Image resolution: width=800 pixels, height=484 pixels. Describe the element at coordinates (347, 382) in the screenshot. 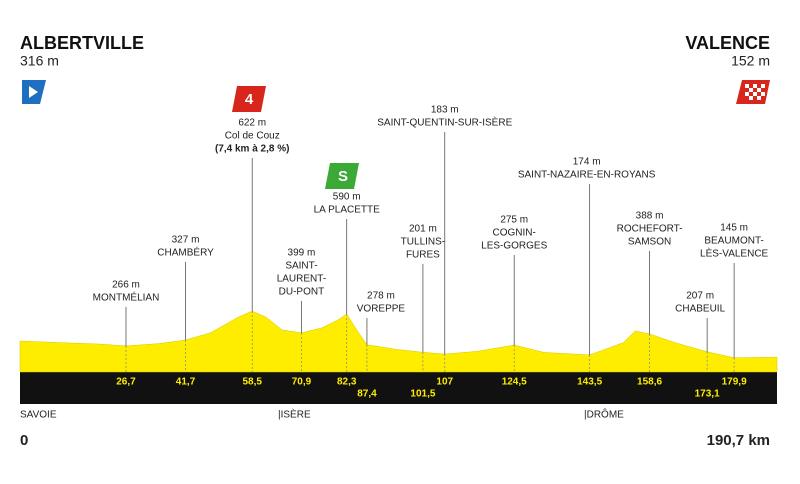

I see `km-label: 82,3` at that location.